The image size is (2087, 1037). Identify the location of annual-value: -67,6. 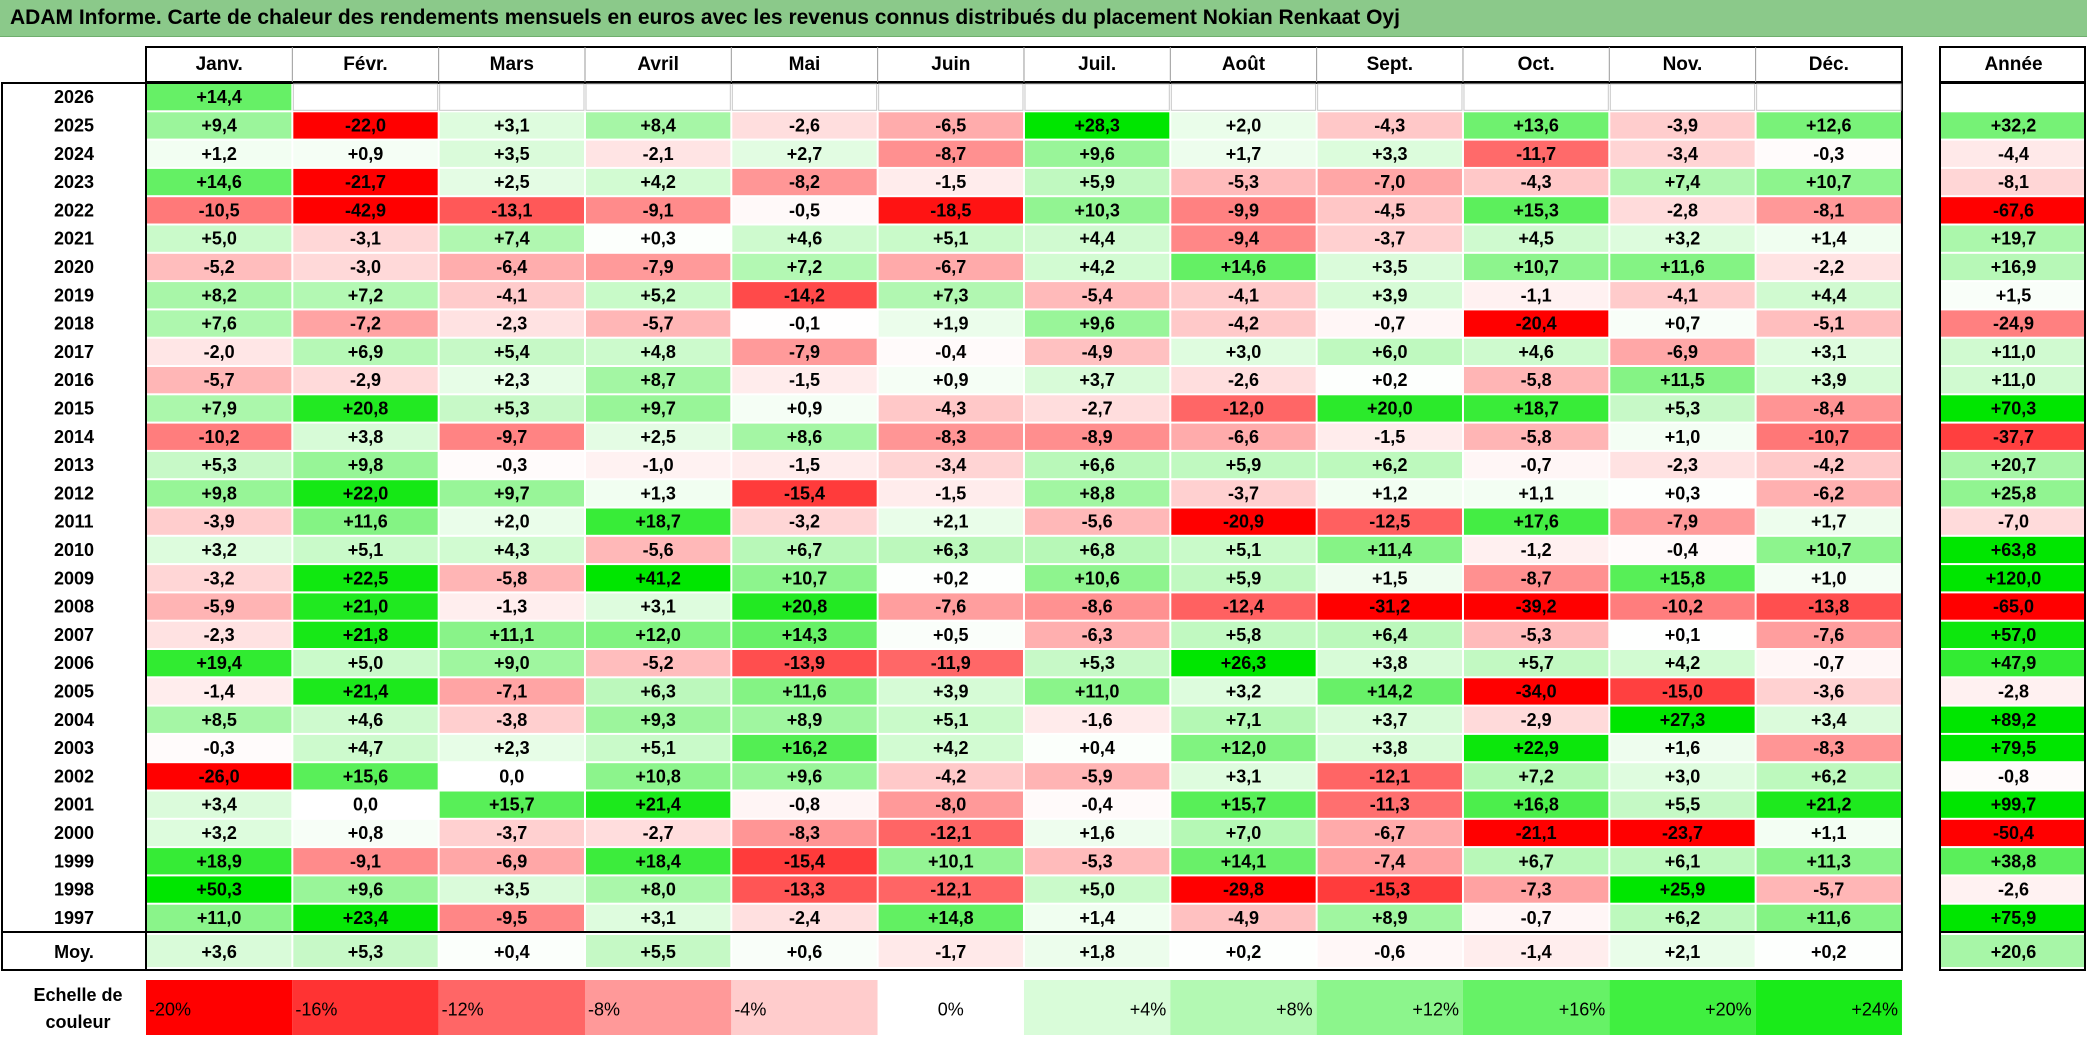
(2013, 210).